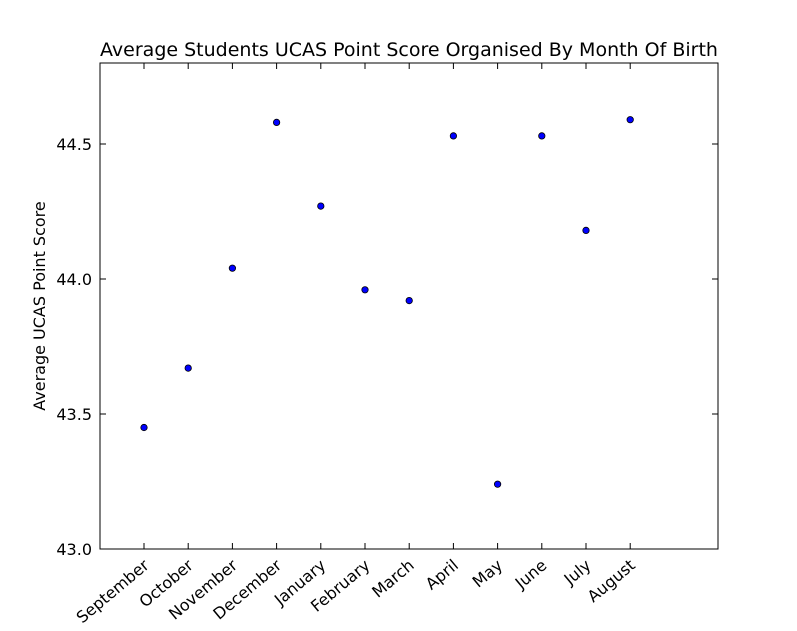  I want to click on x-tick-label: June, so click(531, 575).